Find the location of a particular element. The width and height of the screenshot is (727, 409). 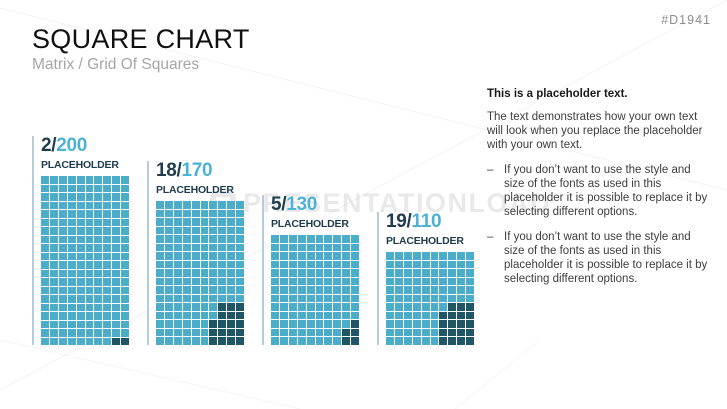

chart-value-total: 130 is located at coordinates (302, 205).